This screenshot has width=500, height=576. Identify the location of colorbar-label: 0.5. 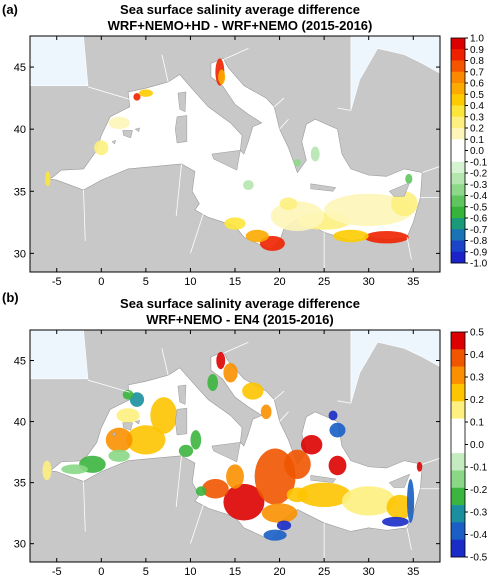
(477, 333).